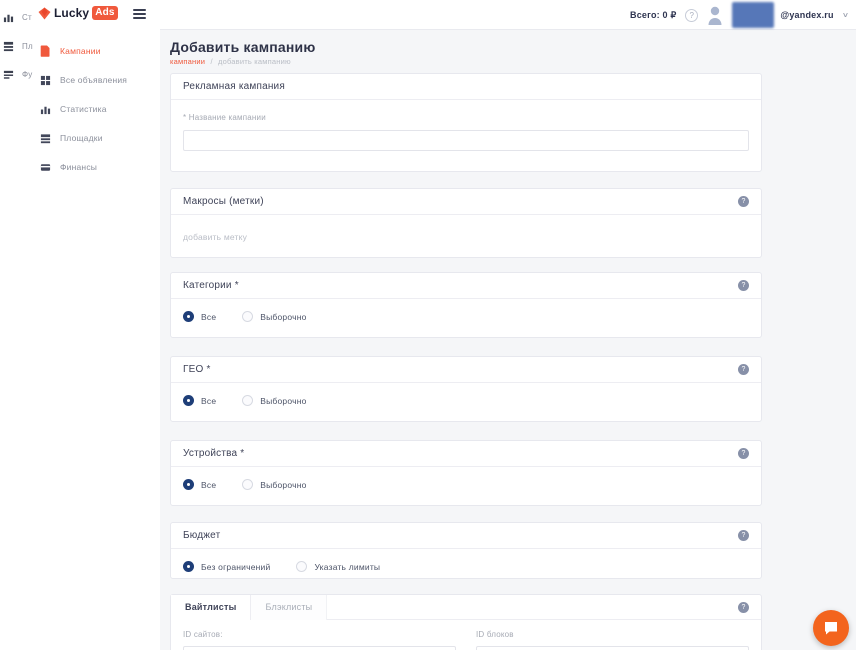 The width and height of the screenshot is (856, 650). Describe the element at coordinates (466, 223) in the screenshot. I see `section-macros: Макросы (метки) ? добавить метку` at that location.